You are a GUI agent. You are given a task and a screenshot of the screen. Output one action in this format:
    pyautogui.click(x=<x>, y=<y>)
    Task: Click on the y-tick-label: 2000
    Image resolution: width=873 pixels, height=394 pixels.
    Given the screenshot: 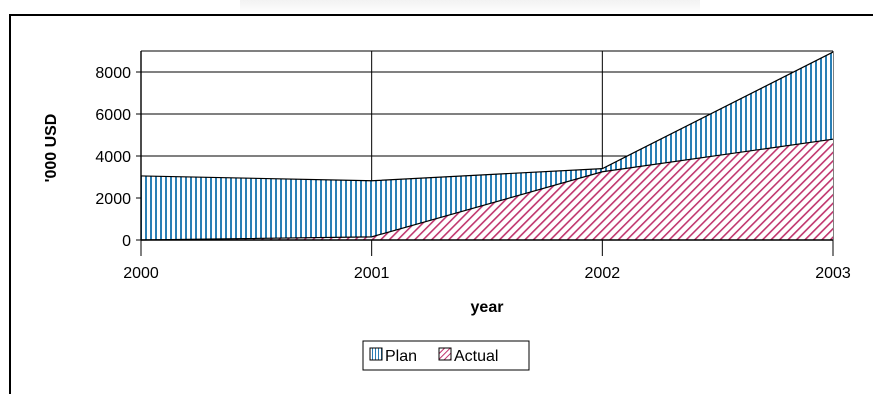 What is the action you would take?
    pyautogui.click(x=113, y=199)
    